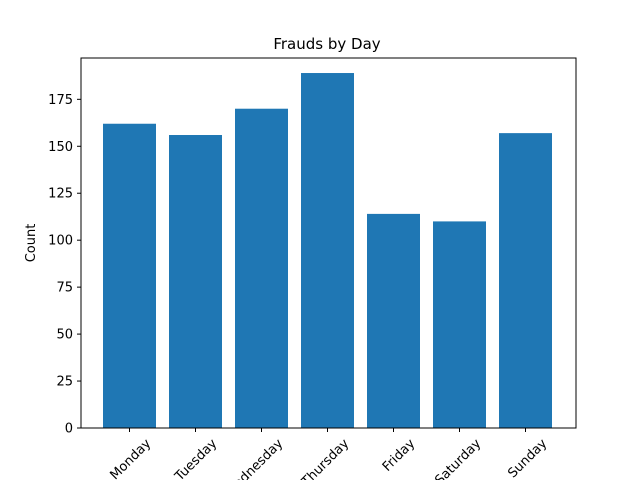  What do you see at coordinates (129, 276) in the screenshot?
I see `bar-monday` at bounding box center [129, 276].